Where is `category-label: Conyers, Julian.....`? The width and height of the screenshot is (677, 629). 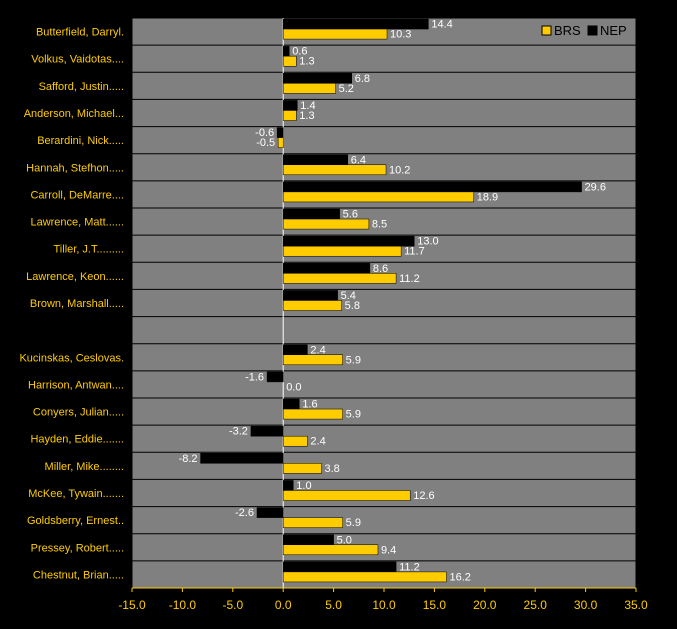 category-label: Conyers, Julian..... is located at coordinates (78, 413).